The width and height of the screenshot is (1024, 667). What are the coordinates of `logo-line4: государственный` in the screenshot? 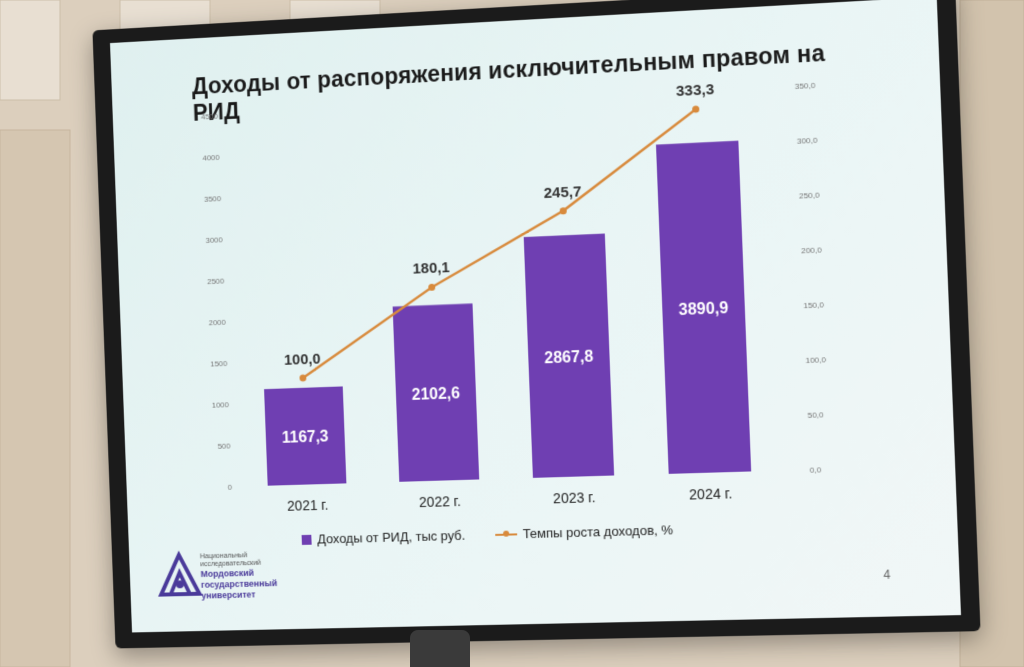 It's located at (239, 584).